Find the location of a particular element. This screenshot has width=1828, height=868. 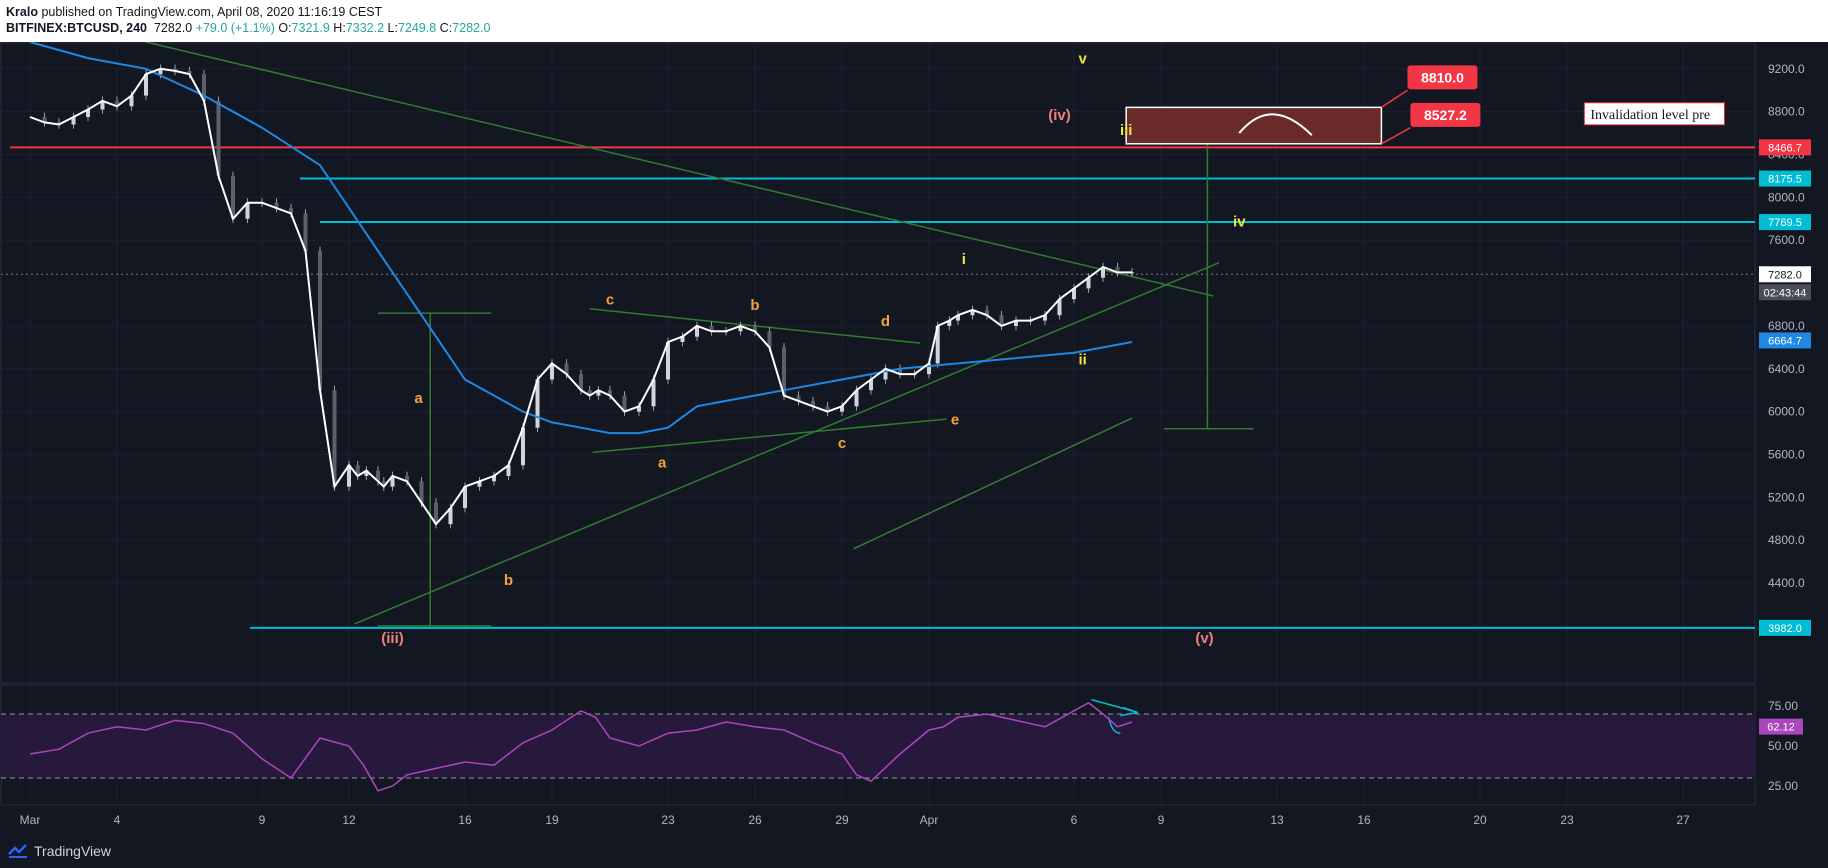

target-callout-low-bg is located at coordinates (1445, 114).